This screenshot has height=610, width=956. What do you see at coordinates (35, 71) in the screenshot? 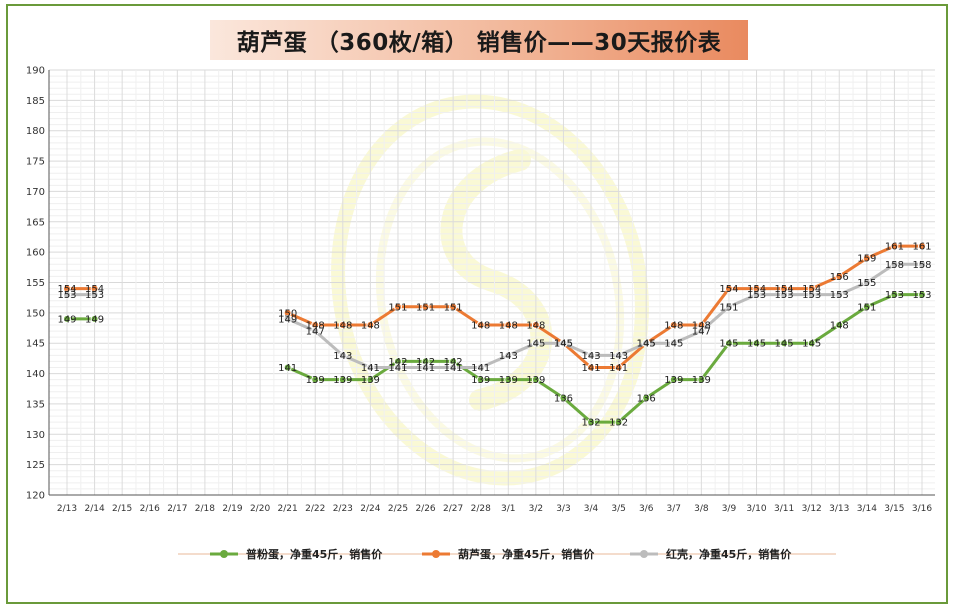
I see `y-tick-label: 190` at bounding box center [35, 71].